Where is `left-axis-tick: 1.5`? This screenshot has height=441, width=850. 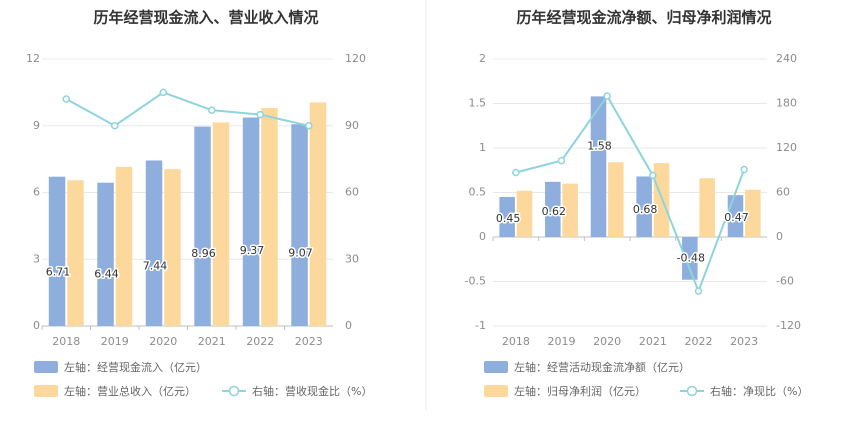
left-axis-tick: 1.5 is located at coordinates (478, 103).